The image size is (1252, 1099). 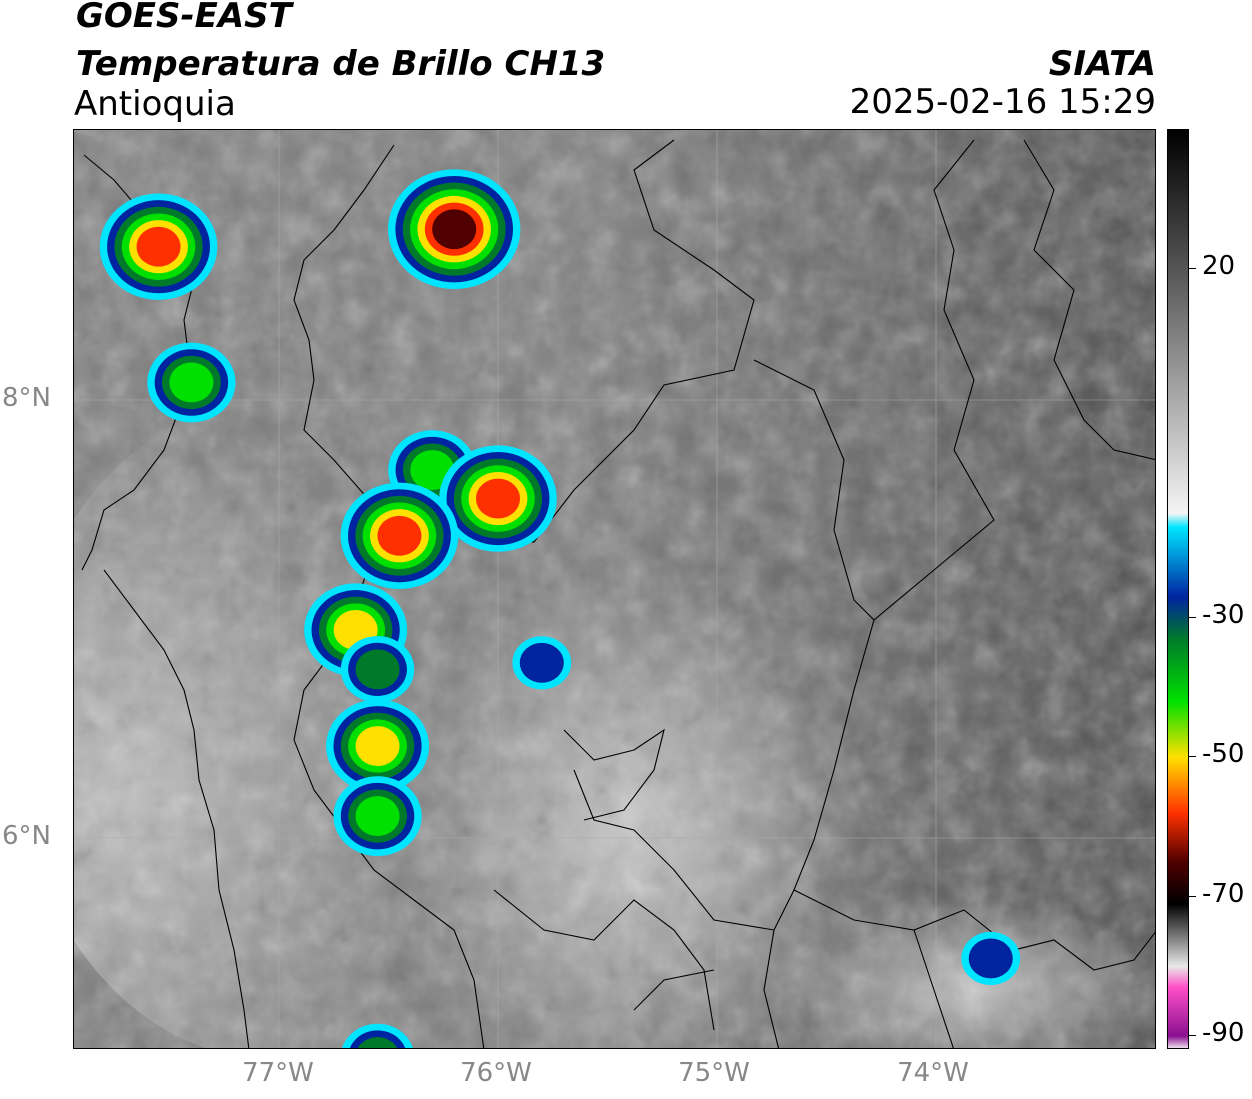 I want to click on magdalena-line, so click(x=819, y=833).